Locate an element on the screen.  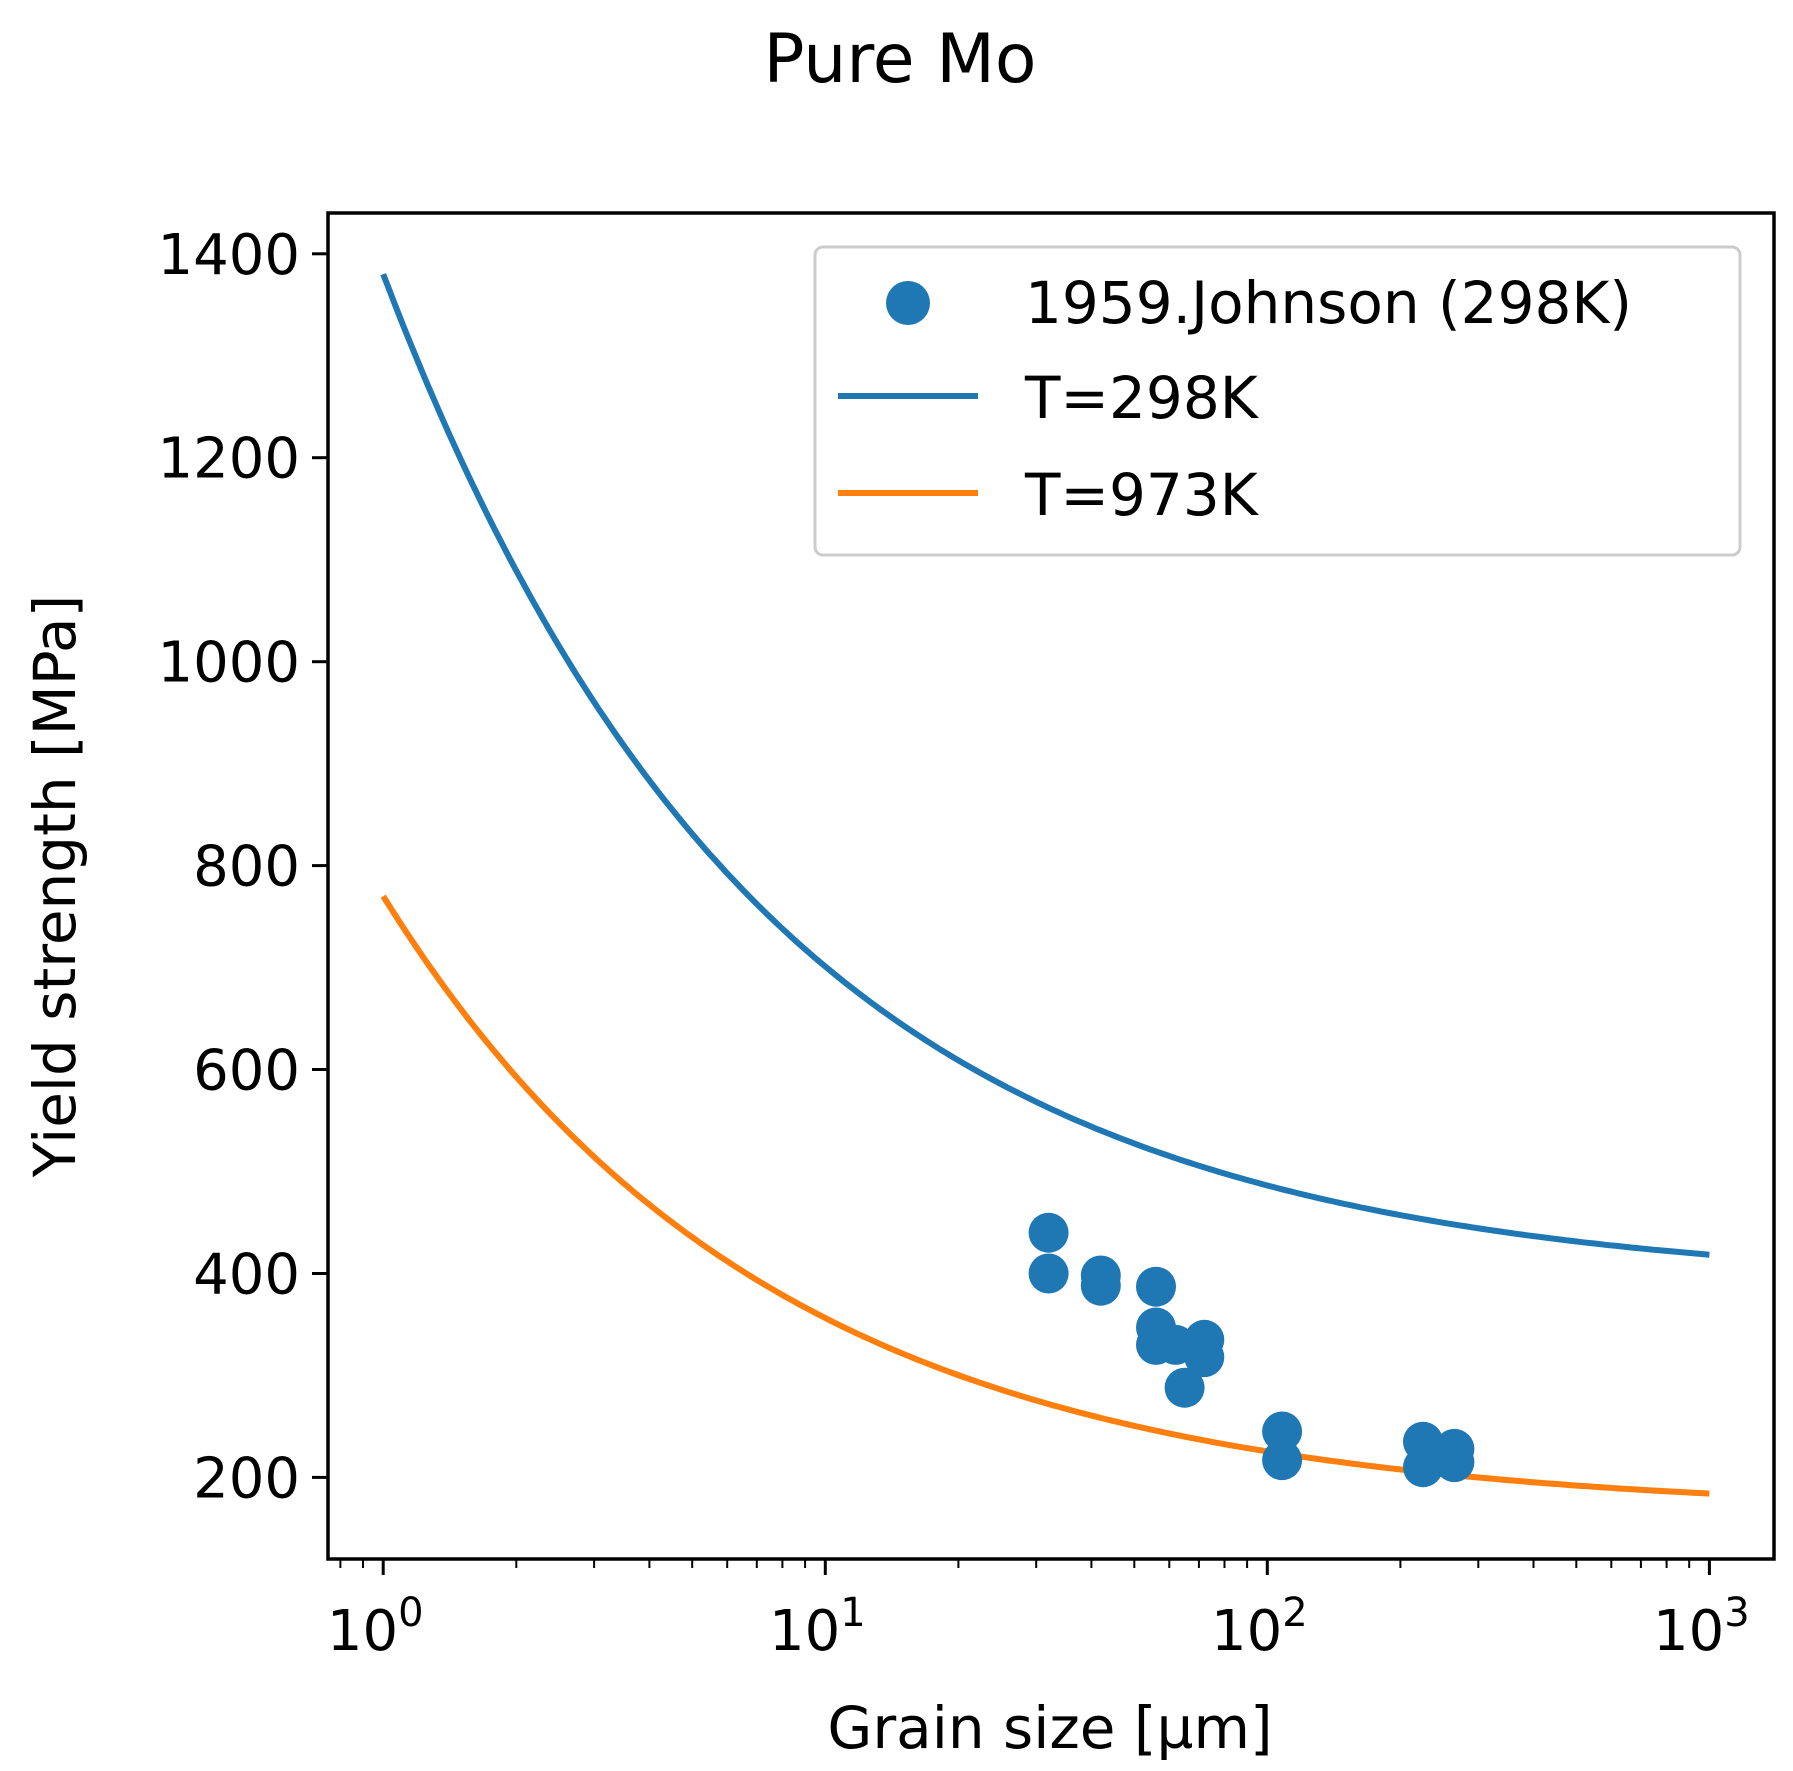
y-tick-label: 400 is located at coordinates (246, 1275).